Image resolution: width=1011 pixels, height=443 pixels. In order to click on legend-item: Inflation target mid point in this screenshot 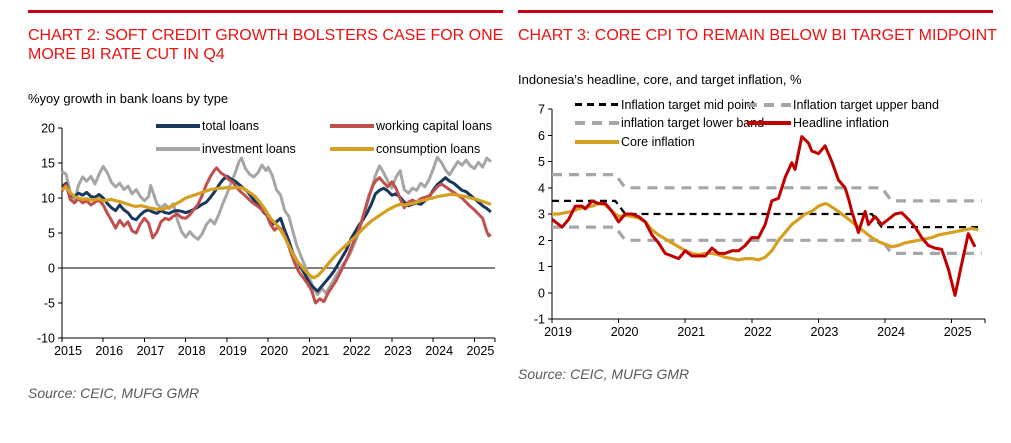, I will do `click(664, 104)`.